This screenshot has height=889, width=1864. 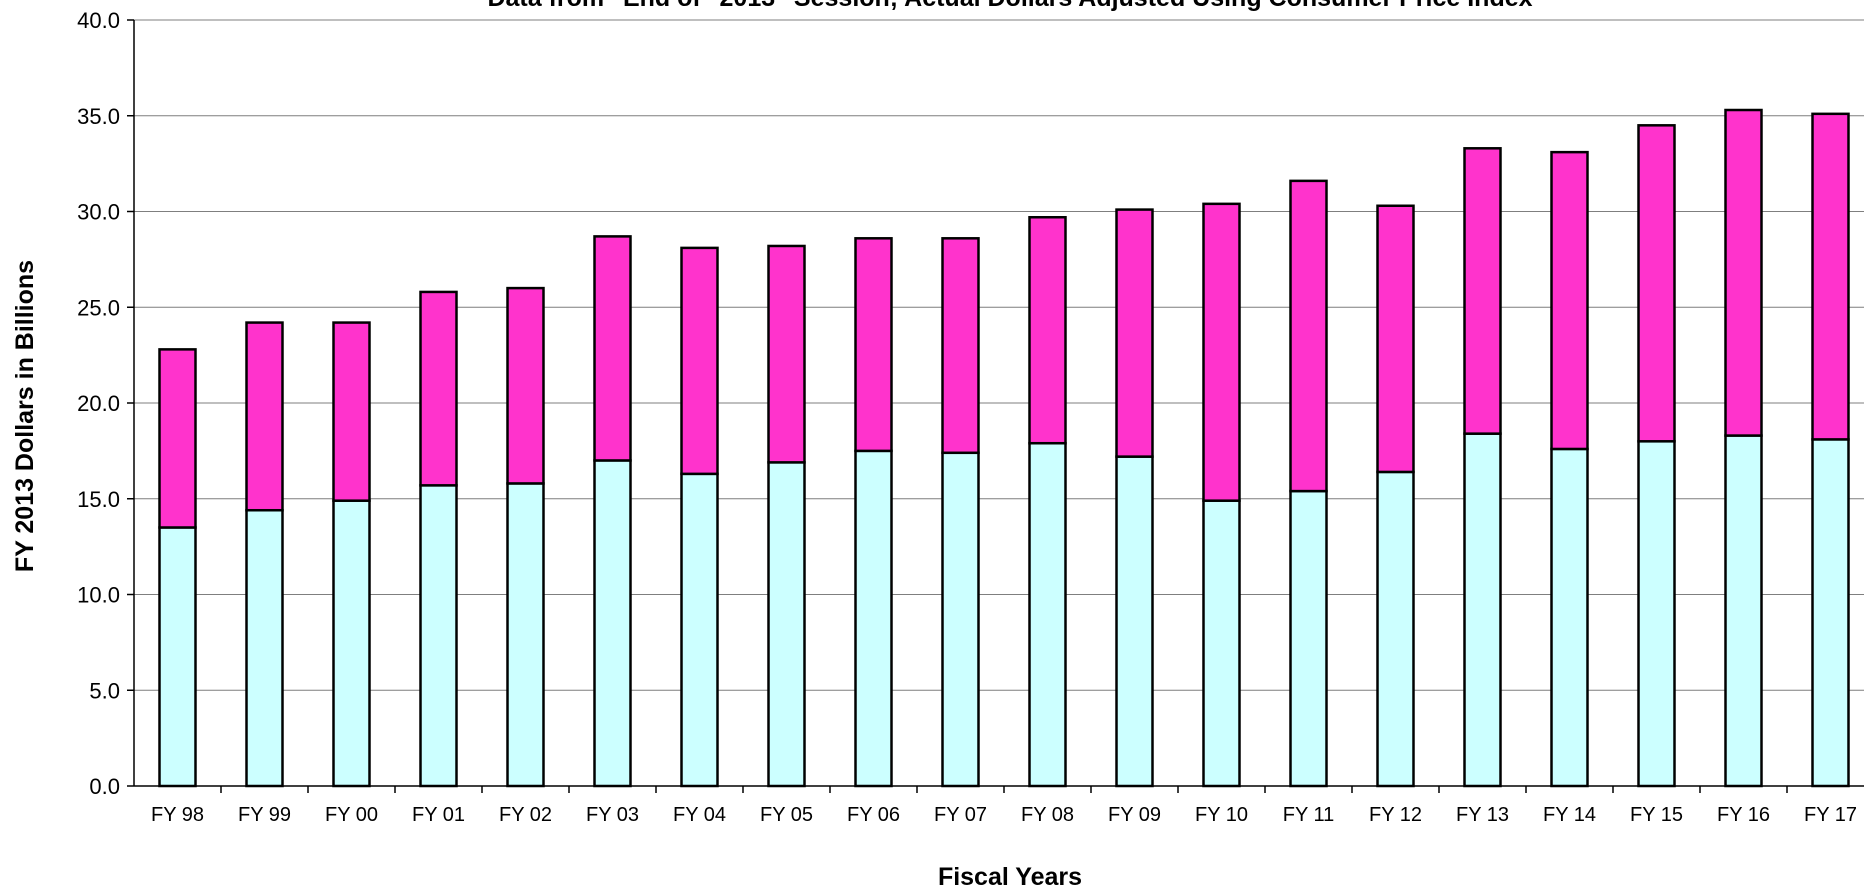 I want to click on y-tick-label: 15.0, so click(x=98, y=499).